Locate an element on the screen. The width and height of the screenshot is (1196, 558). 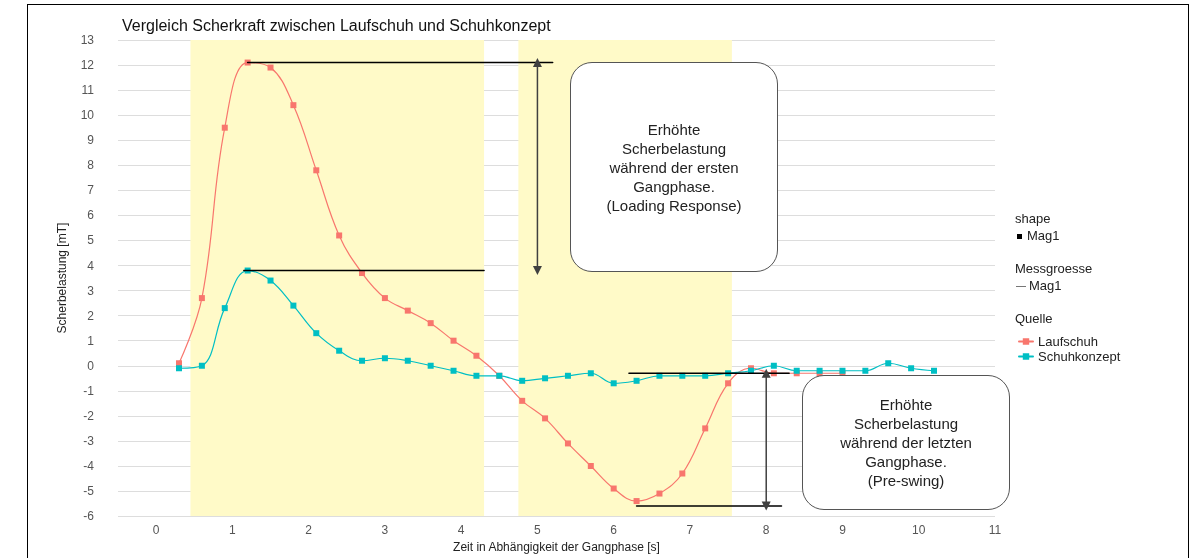
y-axis-title: Scherbelastung [mT] is located at coordinates (62, 278).